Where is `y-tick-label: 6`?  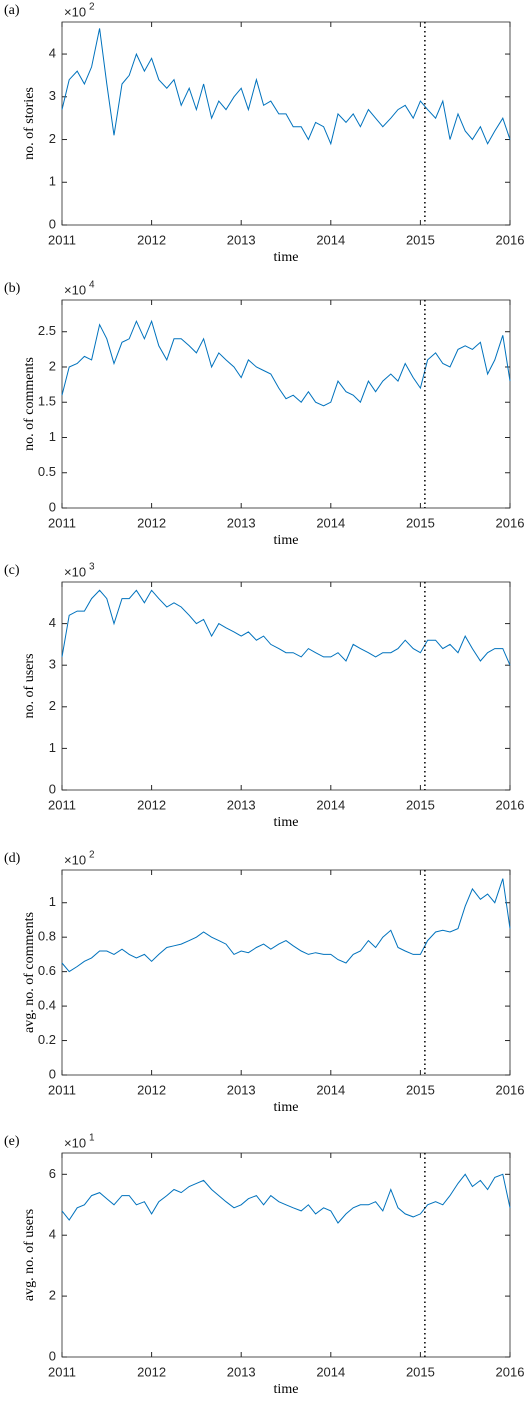 y-tick-label: 6 is located at coordinates (52, 1173).